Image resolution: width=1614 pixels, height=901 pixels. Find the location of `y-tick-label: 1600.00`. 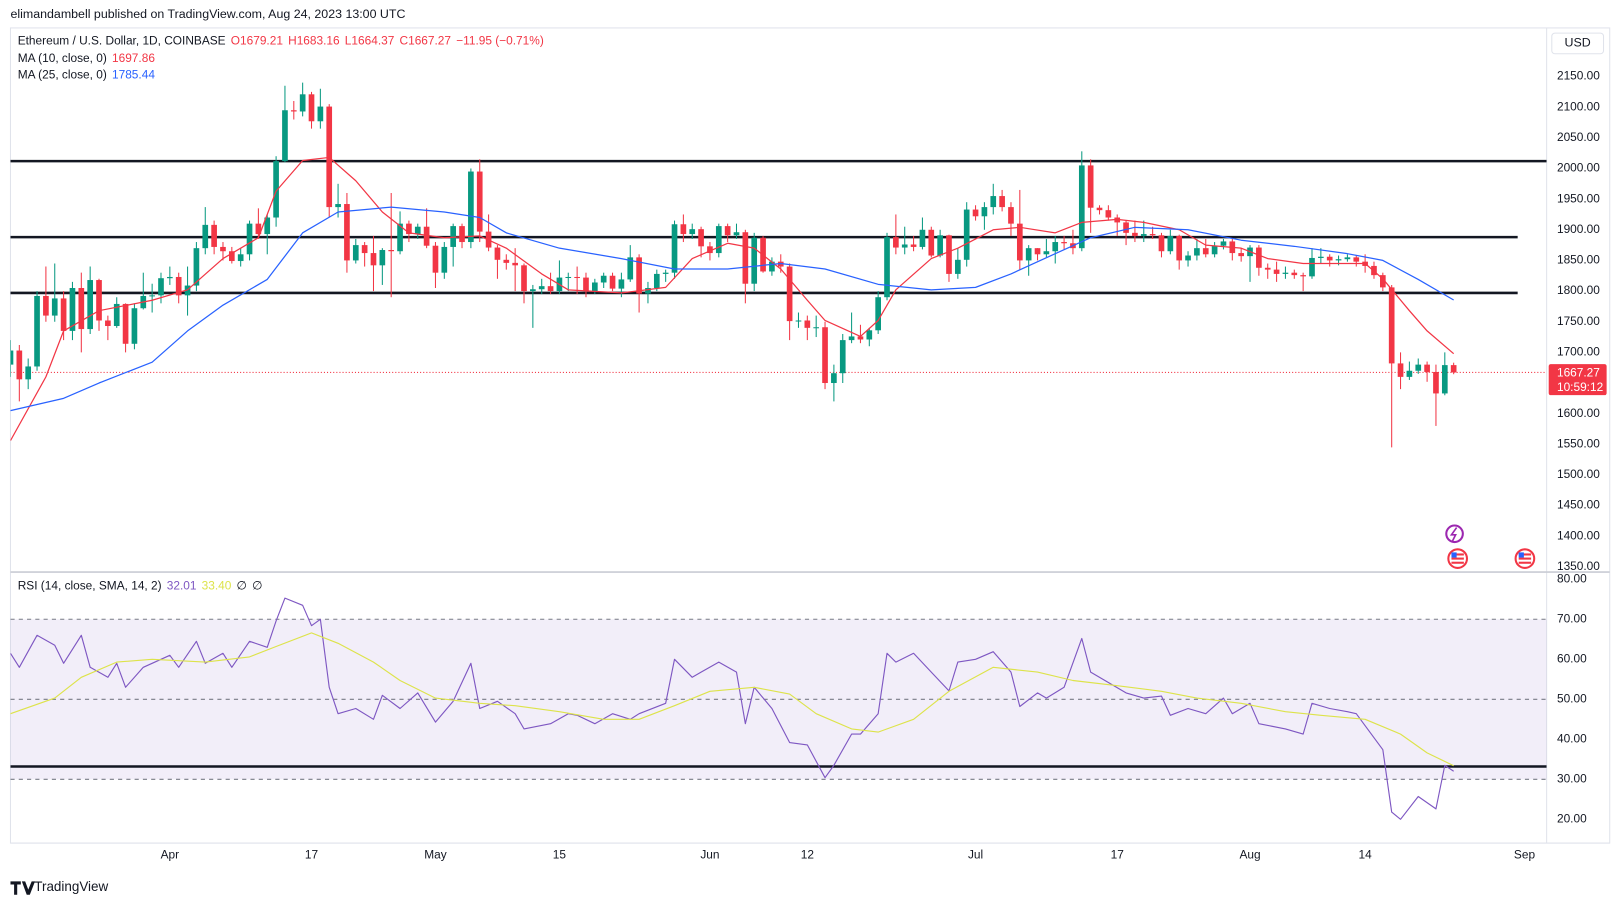

y-tick-label: 1600.00 is located at coordinates (1578, 413).